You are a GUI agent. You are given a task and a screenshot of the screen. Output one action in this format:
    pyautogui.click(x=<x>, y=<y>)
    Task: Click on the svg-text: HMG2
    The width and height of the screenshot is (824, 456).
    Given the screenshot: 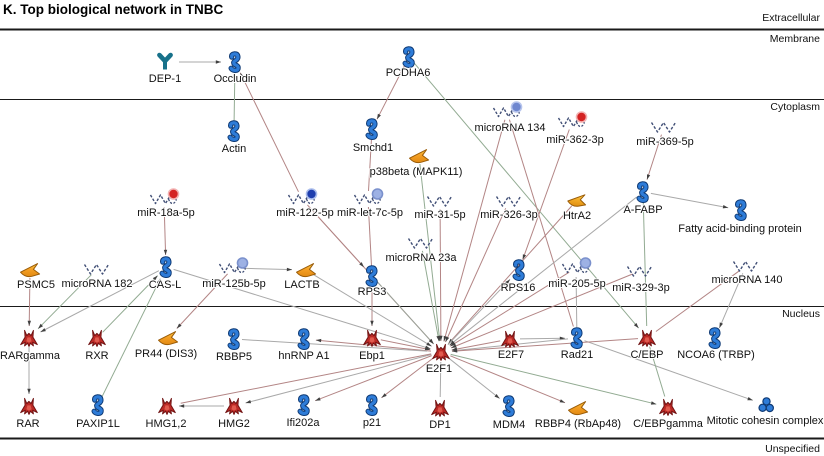 What is the action you would take?
    pyautogui.click(x=234, y=424)
    